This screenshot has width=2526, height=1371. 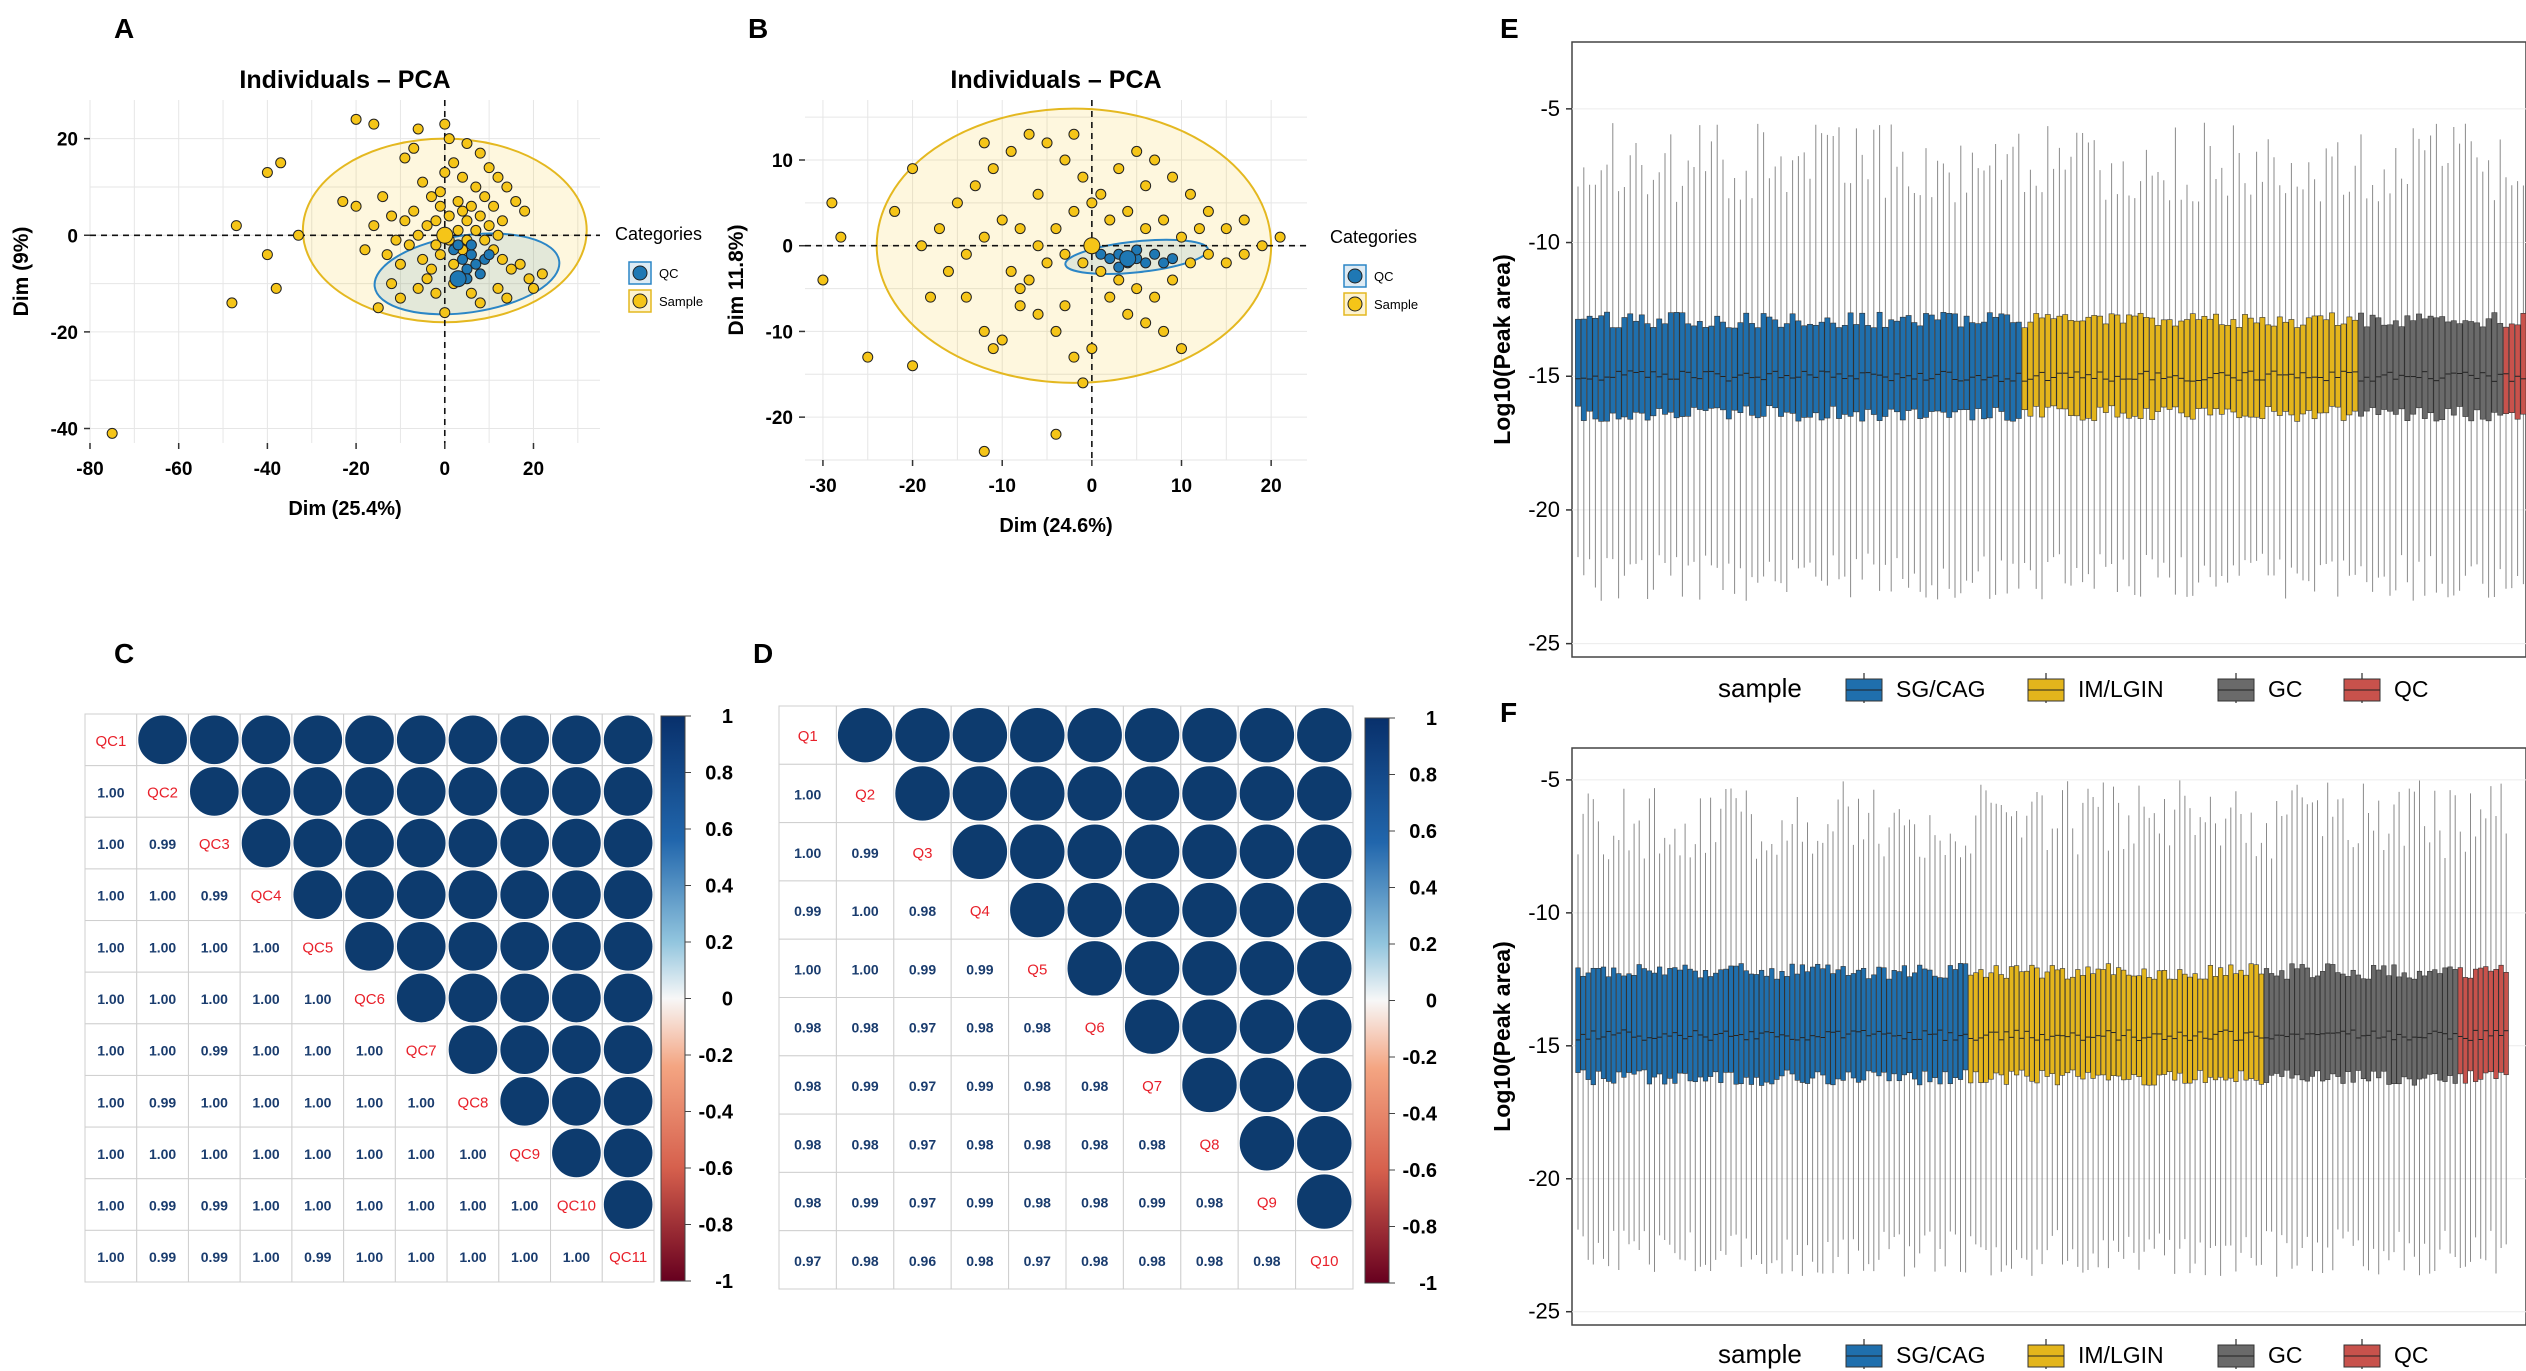 I want to click on colorbar-tick-label: -0.4, so click(x=716, y=1113).